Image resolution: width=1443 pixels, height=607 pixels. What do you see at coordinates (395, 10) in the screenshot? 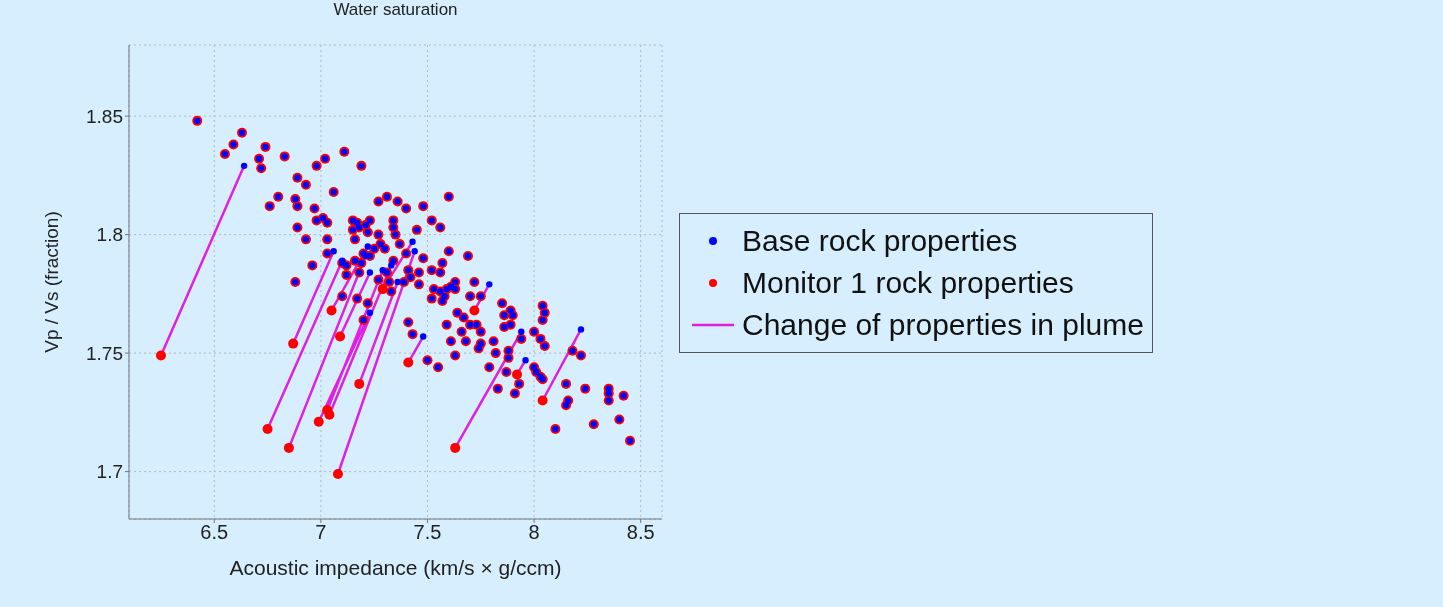
I see `chart-title: Water saturation` at bounding box center [395, 10].